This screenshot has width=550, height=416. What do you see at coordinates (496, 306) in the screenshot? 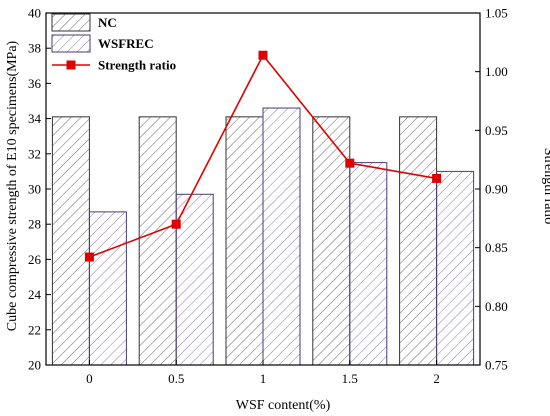
I see `y2-tick-label: 0.80` at bounding box center [496, 306].